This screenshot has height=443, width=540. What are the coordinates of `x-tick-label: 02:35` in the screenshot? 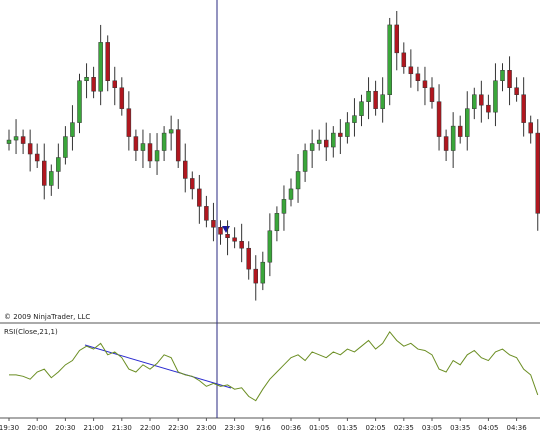 It's located at (404, 428).